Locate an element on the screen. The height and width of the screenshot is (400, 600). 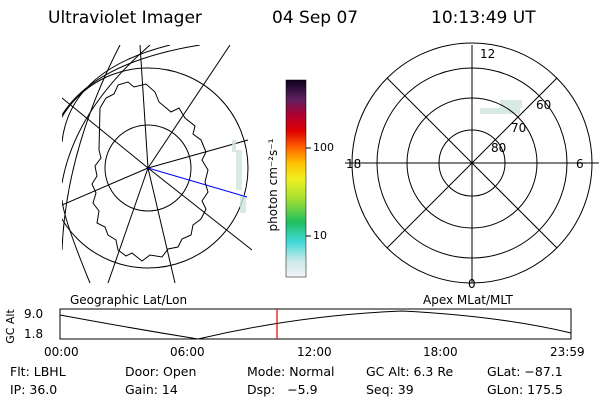
mlt-label-right: 6 is located at coordinates (580, 164).